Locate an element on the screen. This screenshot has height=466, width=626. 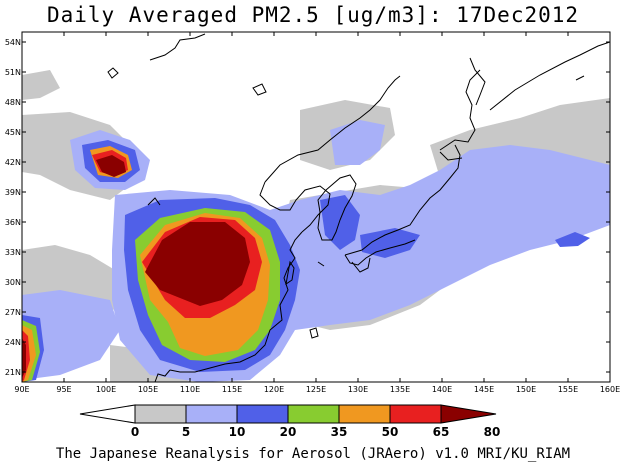
lat-tick-label: 24N is located at coordinates (13, 342).